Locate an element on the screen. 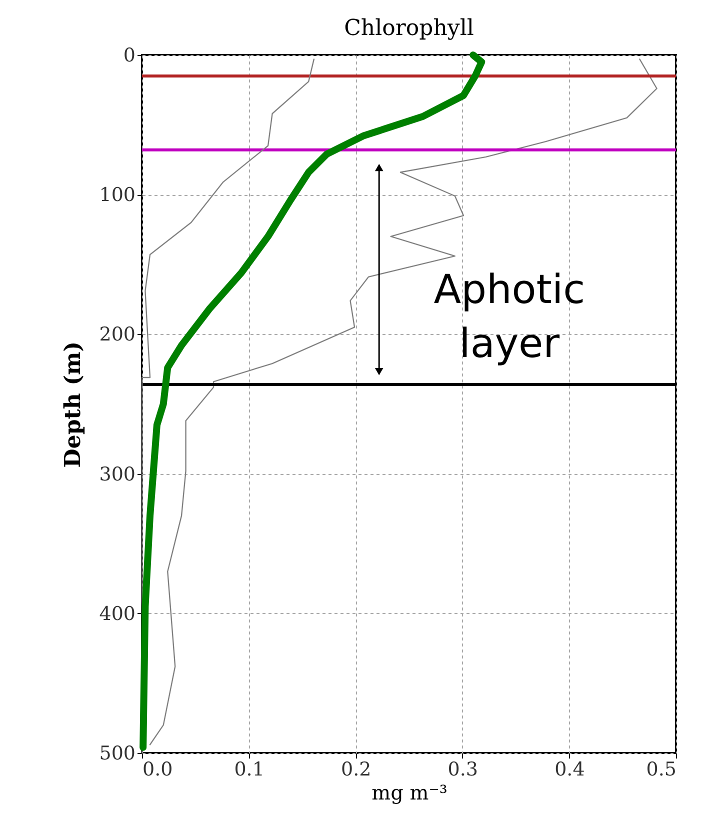 The width and height of the screenshot is (702, 837). x-tick-label: 0.2 is located at coordinates (356, 769).